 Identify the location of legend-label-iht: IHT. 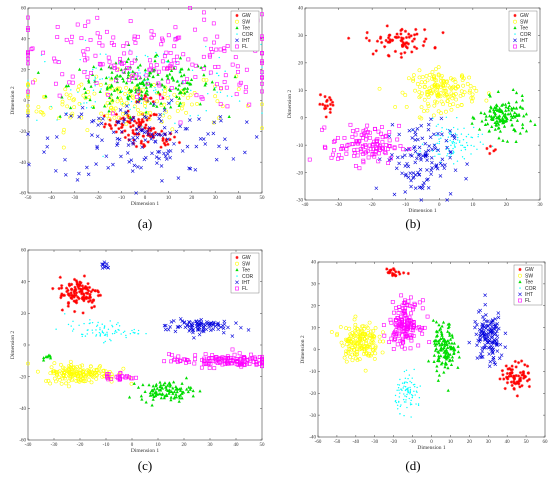
(246, 283).